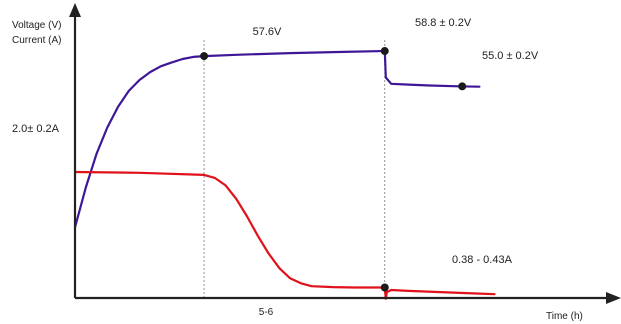  Describe the element at coordinates (443, 23) in the screenshot. I see `annotation-max-voltage: 58.8 ± 0.2V` at that location.